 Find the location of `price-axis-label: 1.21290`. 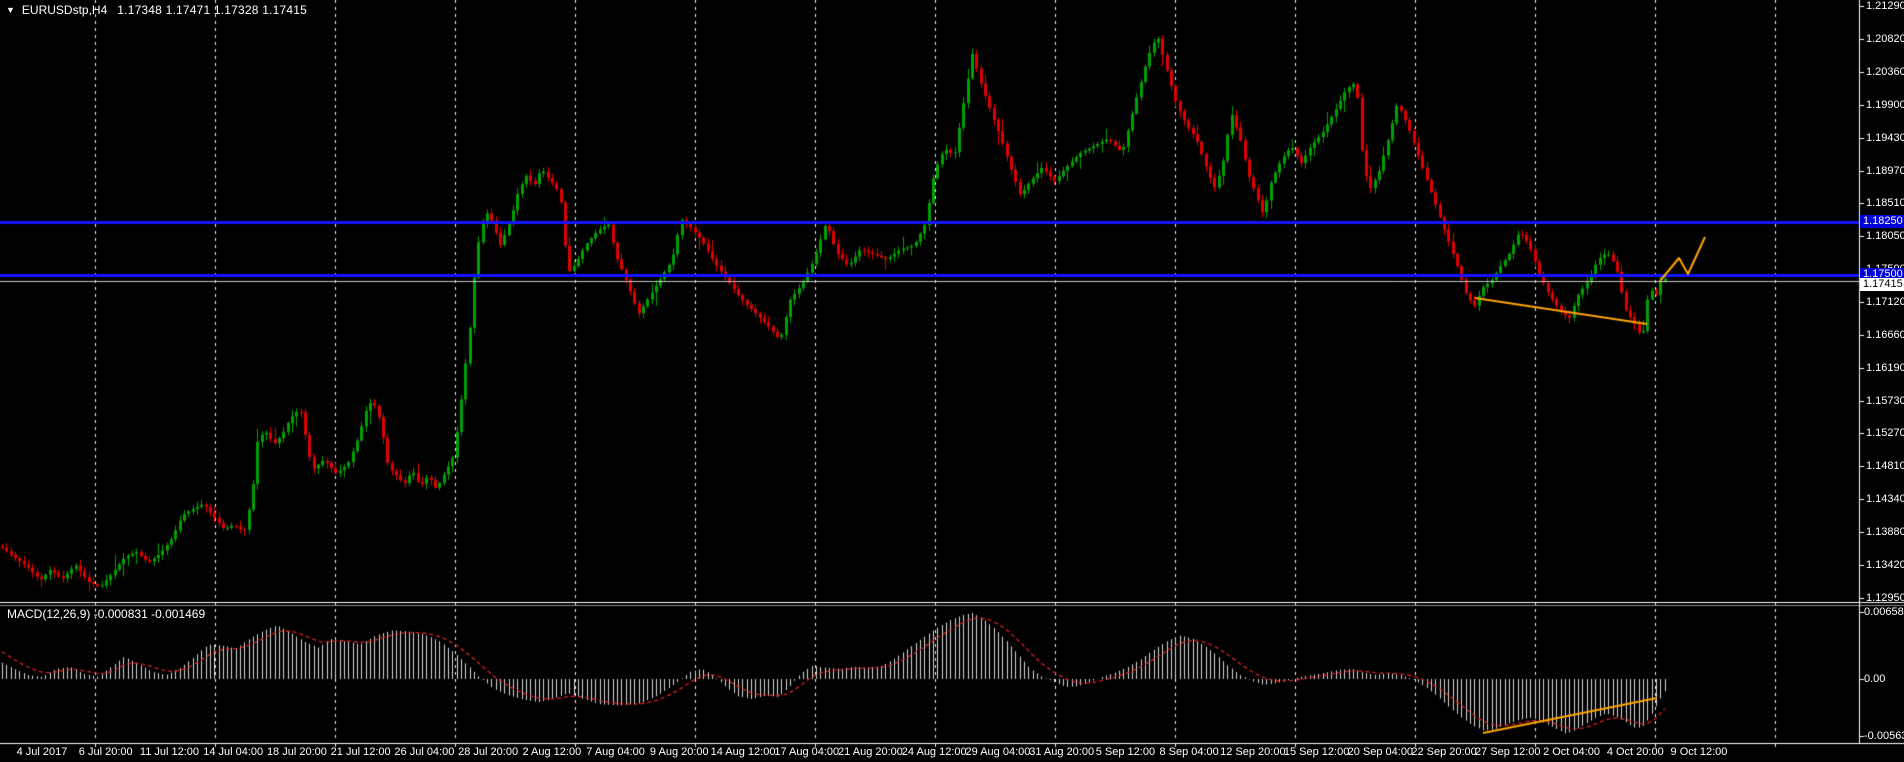

price-axis-label: 1.21290 is located at coordinates (1885, 6).